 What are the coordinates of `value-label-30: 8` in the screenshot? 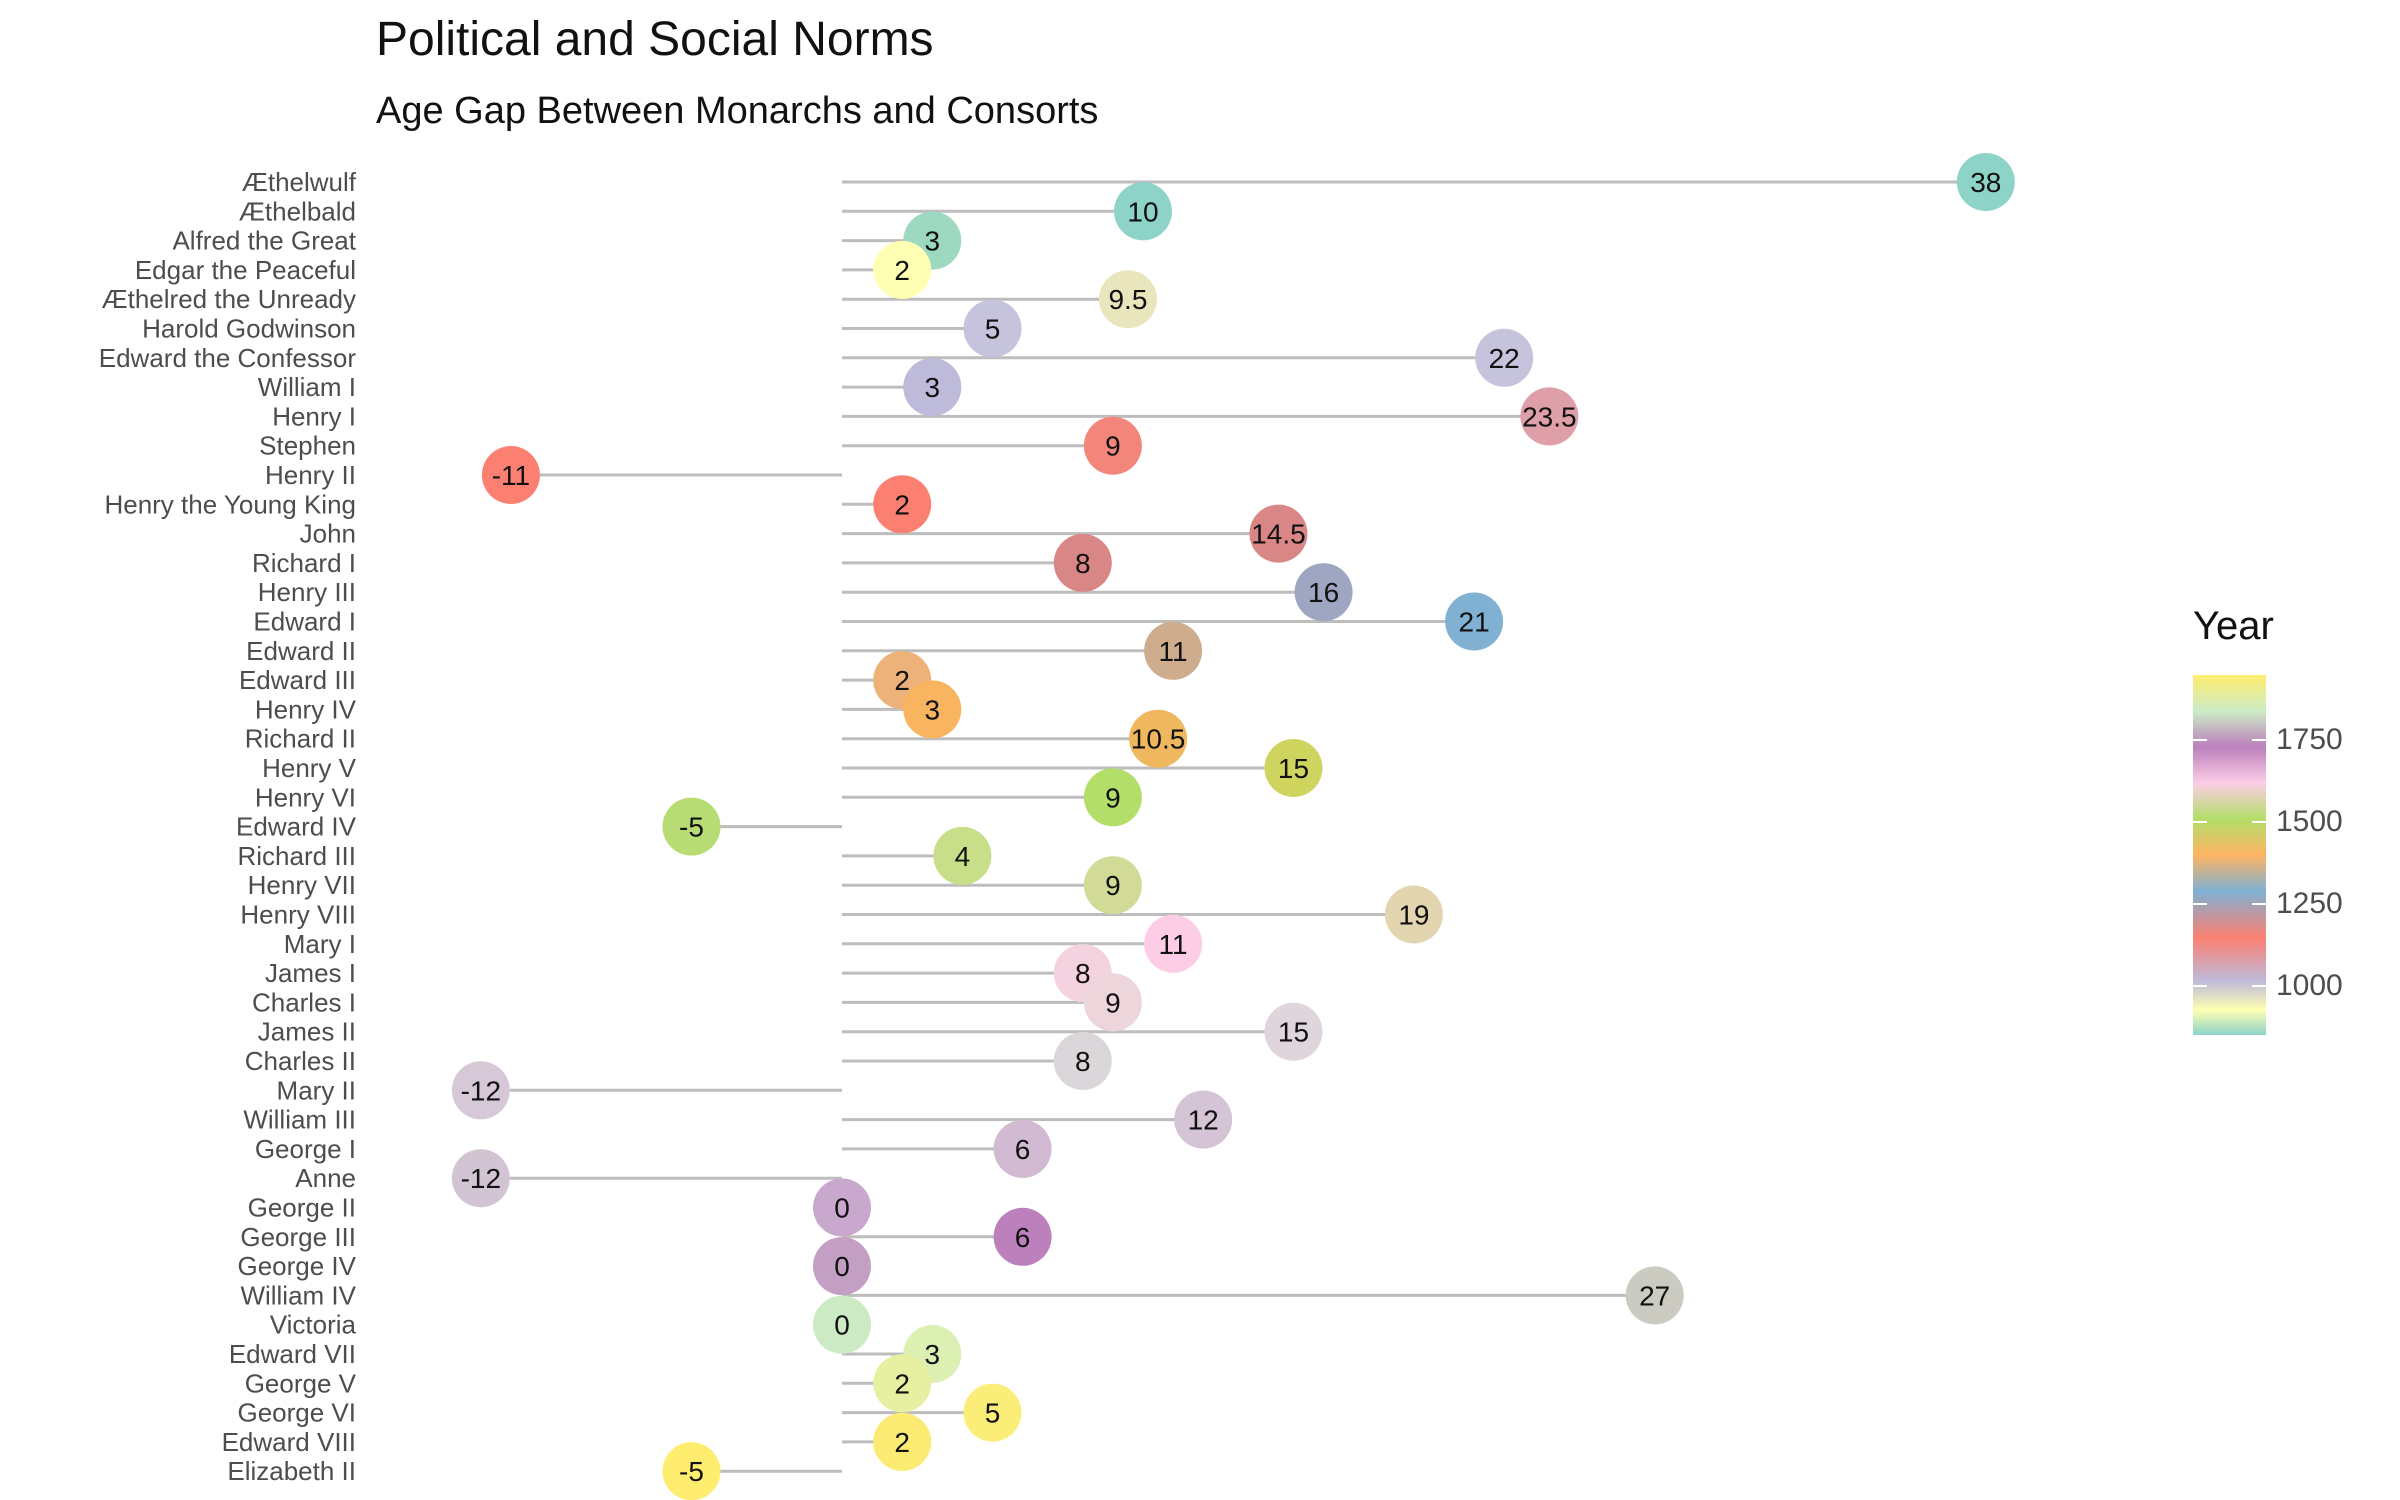 It's located at (1083, 1061).